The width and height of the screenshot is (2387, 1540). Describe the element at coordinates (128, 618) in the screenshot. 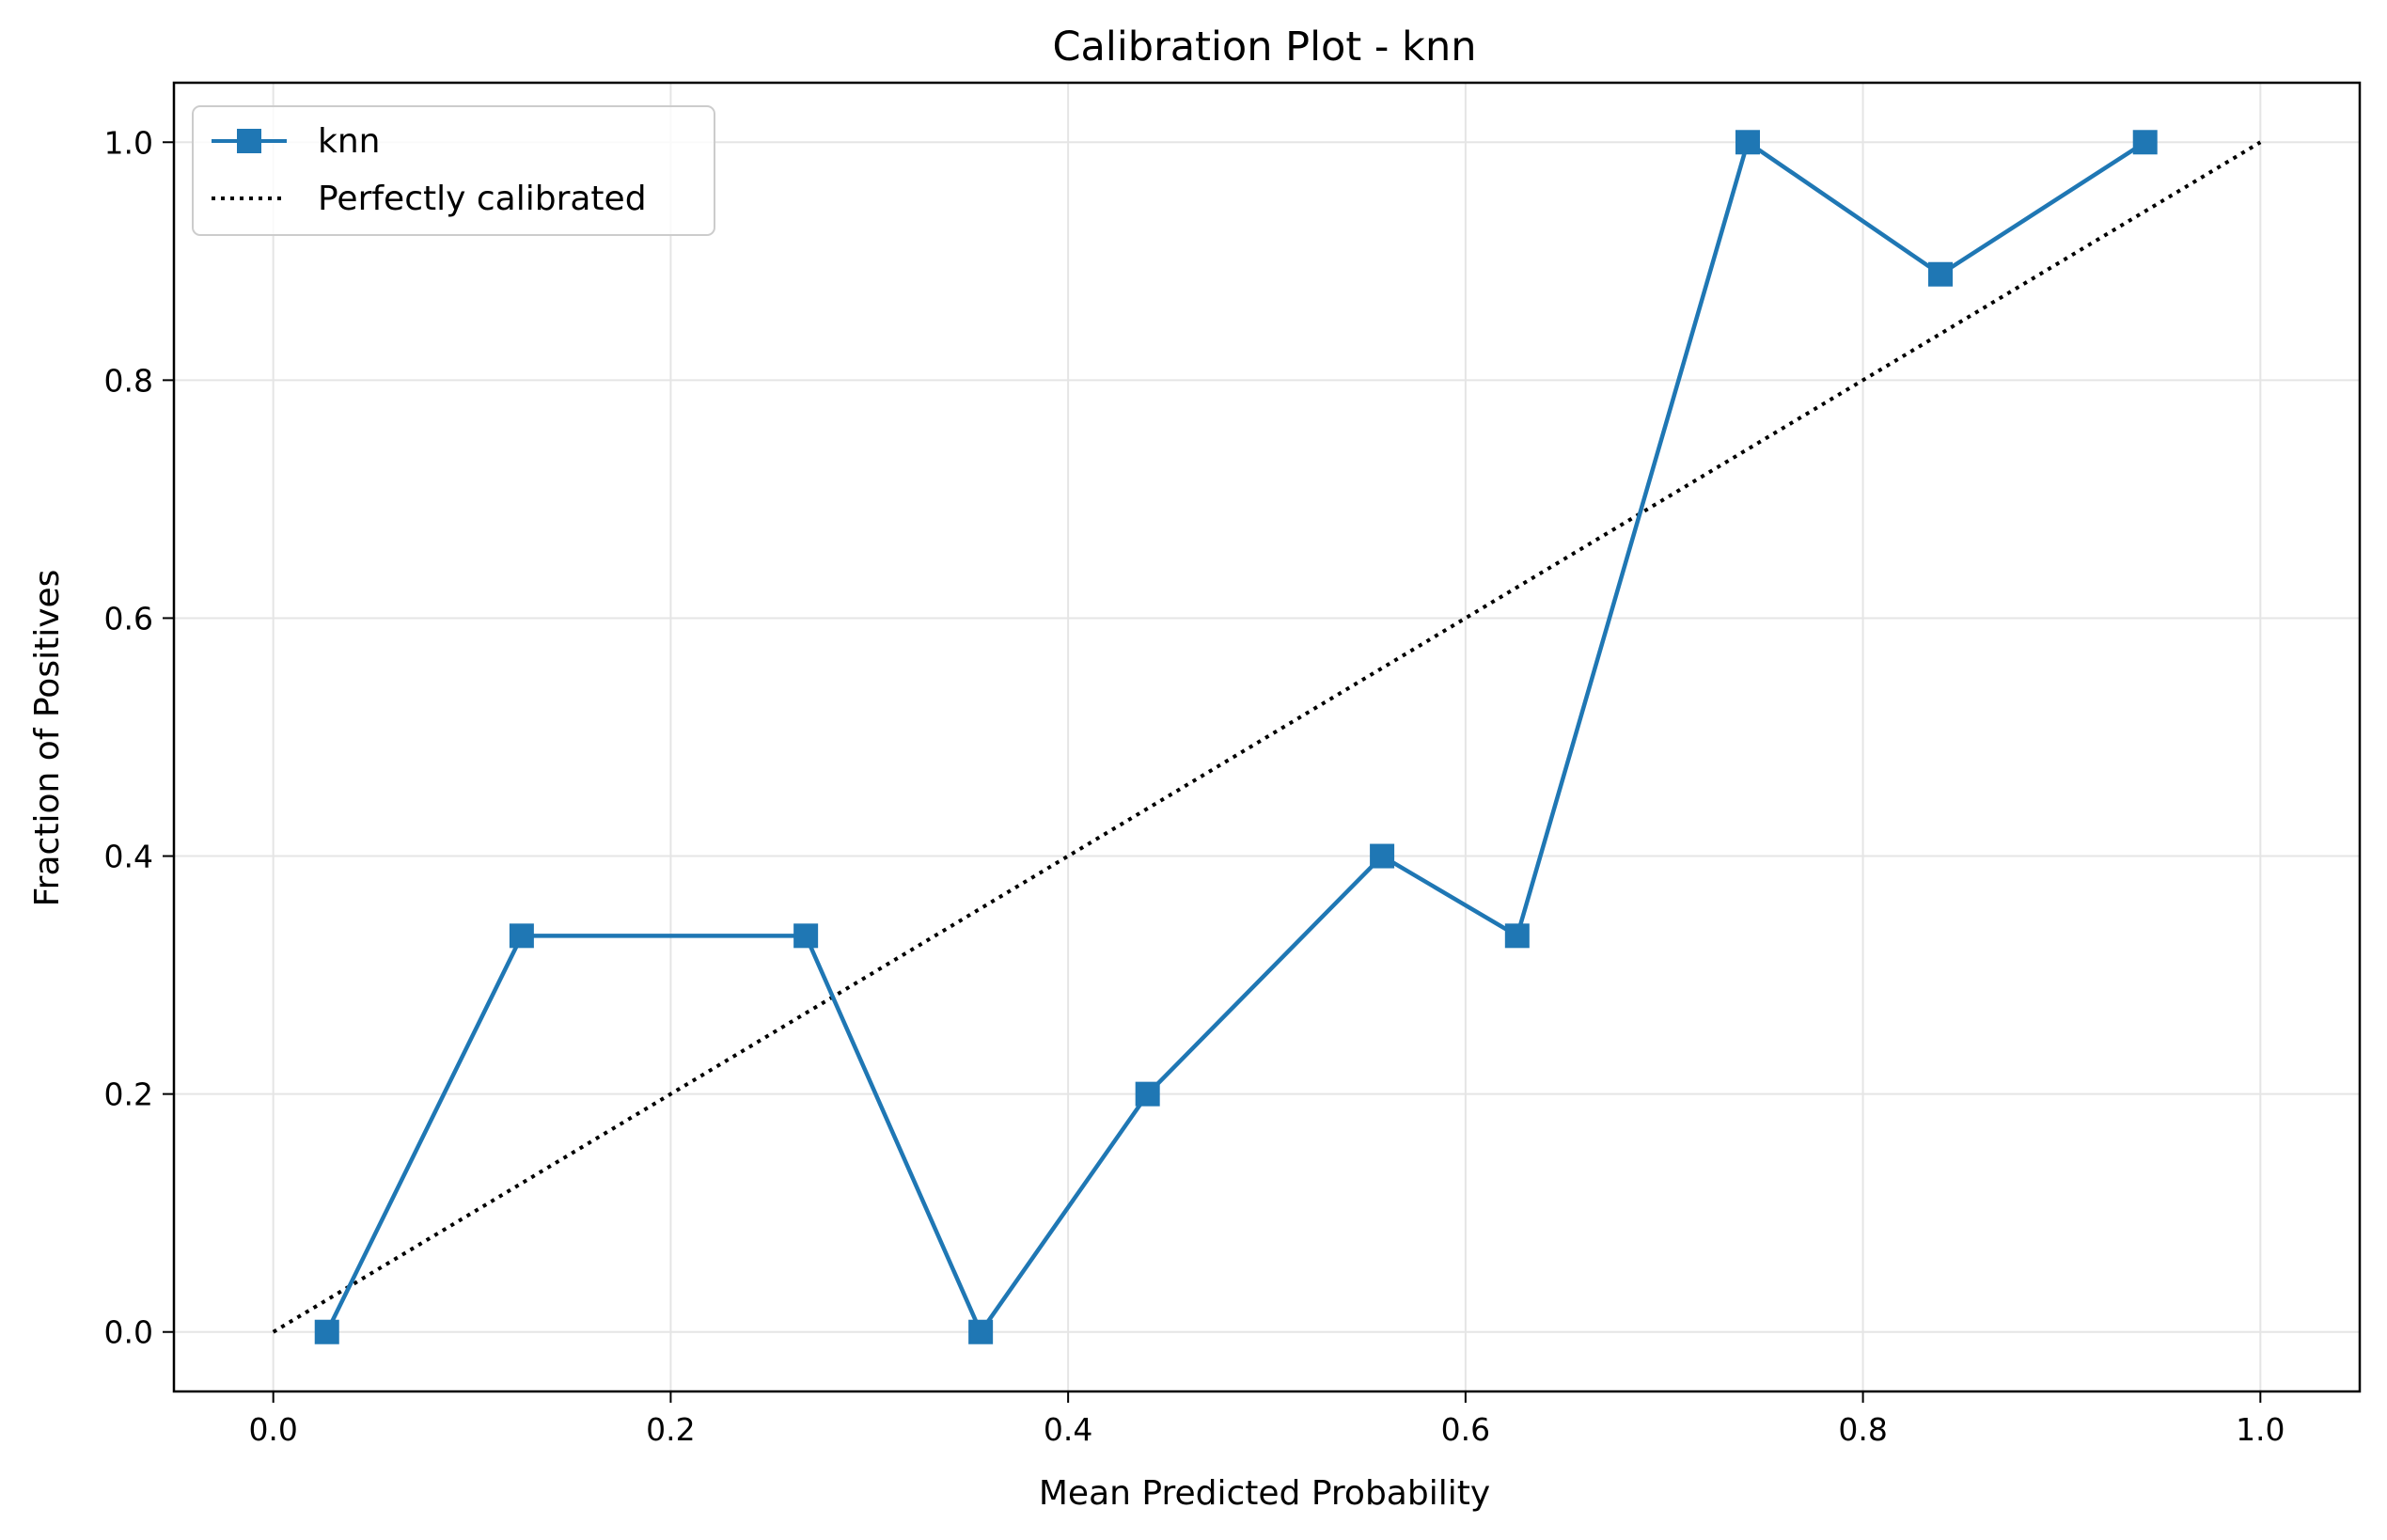

I see `y-tick-label: 0.6` at that location.